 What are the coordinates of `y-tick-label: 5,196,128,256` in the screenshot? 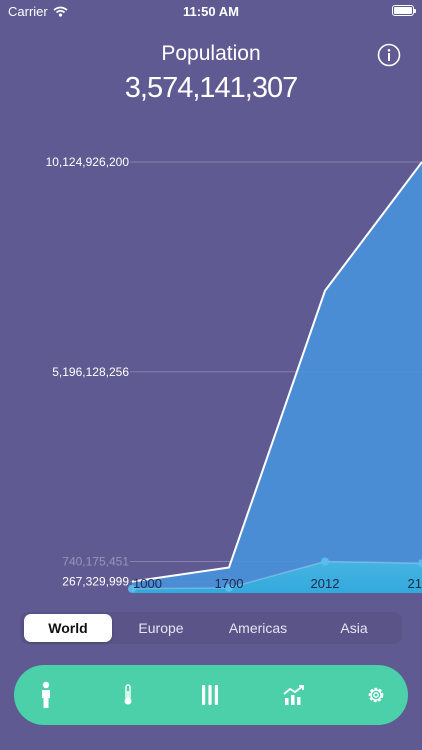 It's located at (90, 372).